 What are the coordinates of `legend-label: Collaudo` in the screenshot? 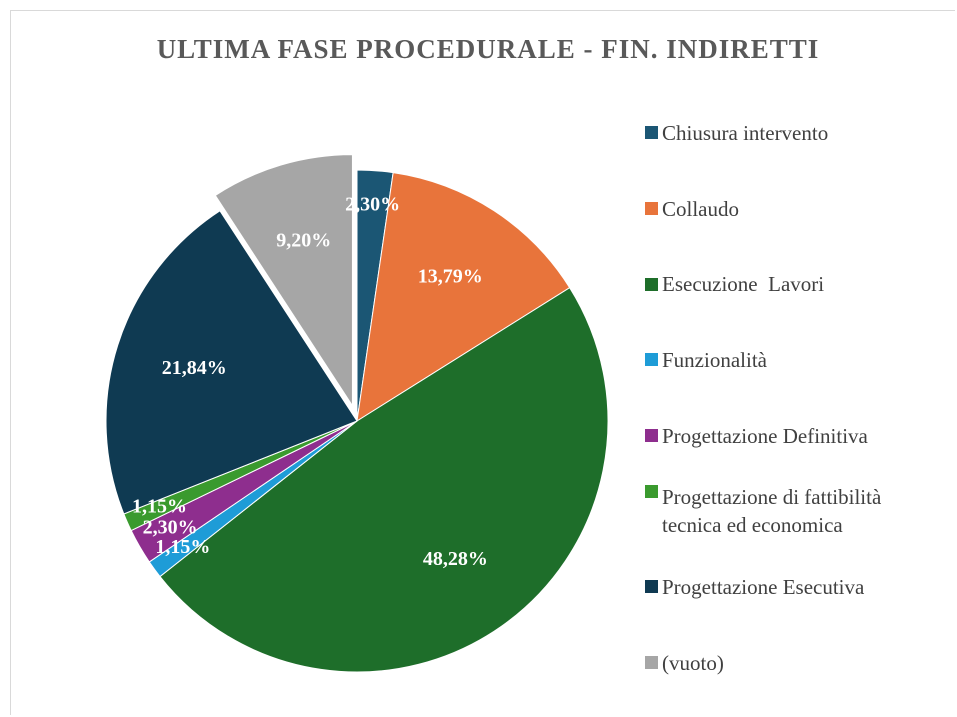 It's located at (700, 208).